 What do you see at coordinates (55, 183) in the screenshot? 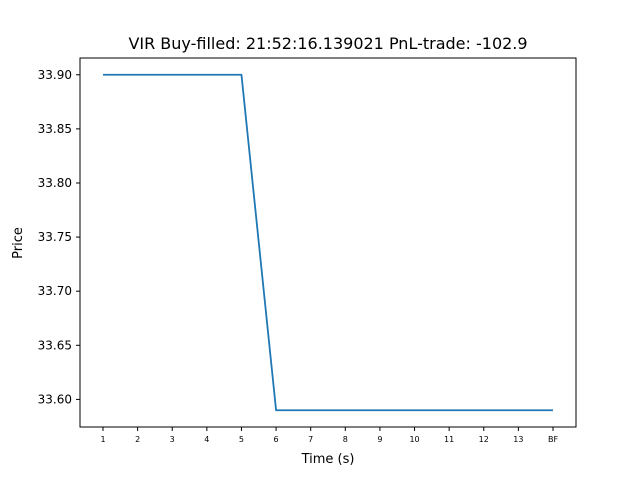
I see `y-tick-label: 33.80` at bounding box center [55, 183].